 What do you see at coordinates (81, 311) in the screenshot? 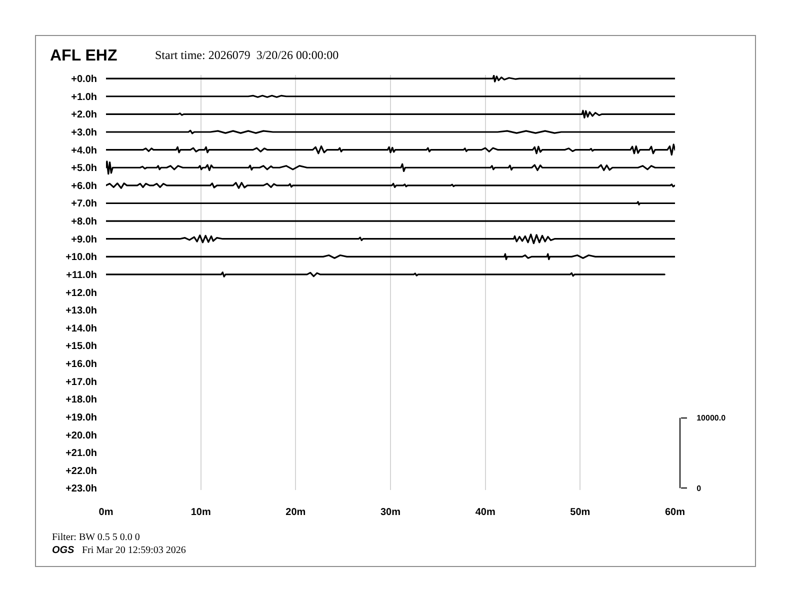
I see `y-tick-label: +13.0h` at bounding box center [81, 311].